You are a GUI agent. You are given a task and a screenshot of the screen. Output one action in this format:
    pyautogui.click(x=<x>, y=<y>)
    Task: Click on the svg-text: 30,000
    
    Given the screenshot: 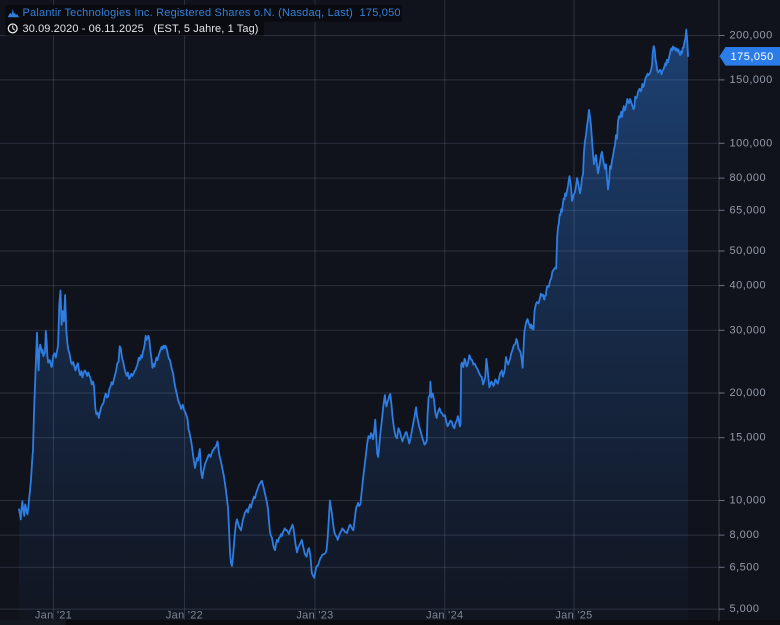 What is the action you would take?
    pyautogui.click(x=748, y=330)
    